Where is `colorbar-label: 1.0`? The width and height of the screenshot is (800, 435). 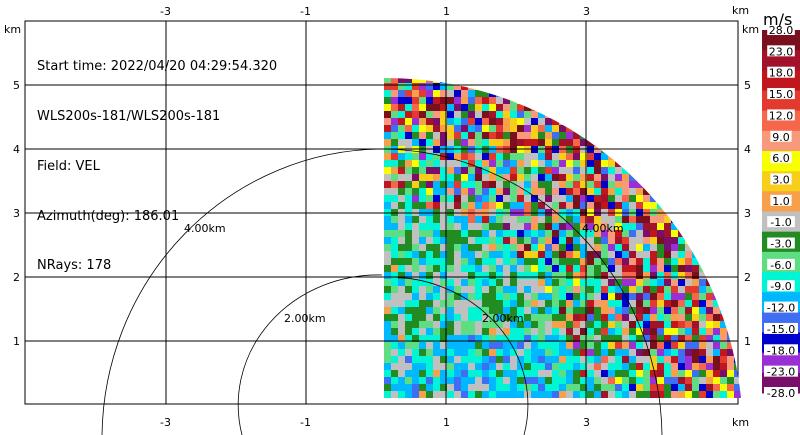
colorbar-label: 1.0 is located at coordinates (781, 201).